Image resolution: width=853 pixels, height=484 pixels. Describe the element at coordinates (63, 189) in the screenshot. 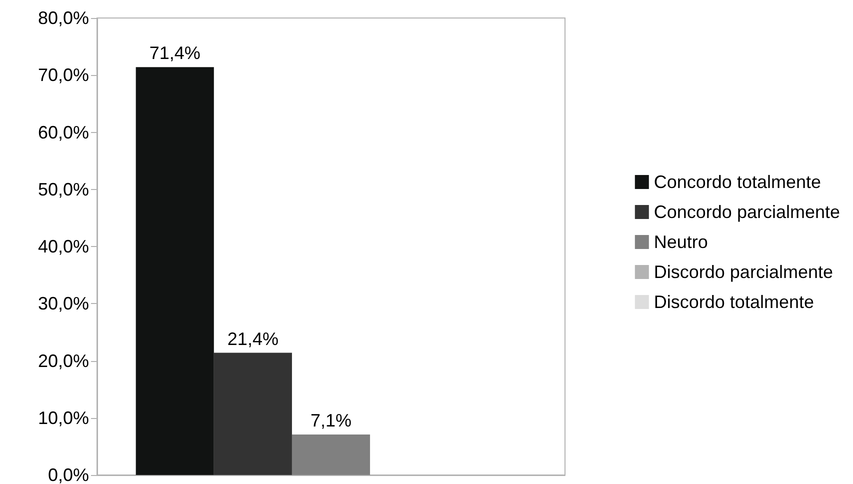

I see `y-tick-label: 50,0%` at that location.